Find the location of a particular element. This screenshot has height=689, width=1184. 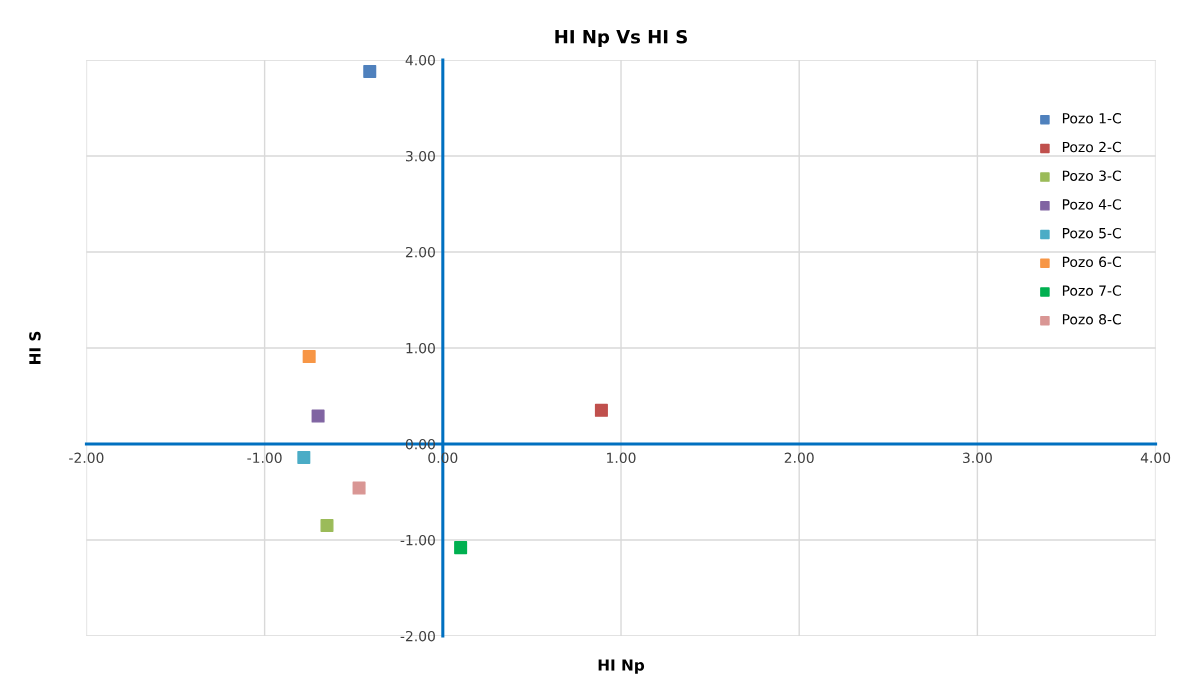

legend-label: Pozo 2-C is located at coordinates (1091, 147).